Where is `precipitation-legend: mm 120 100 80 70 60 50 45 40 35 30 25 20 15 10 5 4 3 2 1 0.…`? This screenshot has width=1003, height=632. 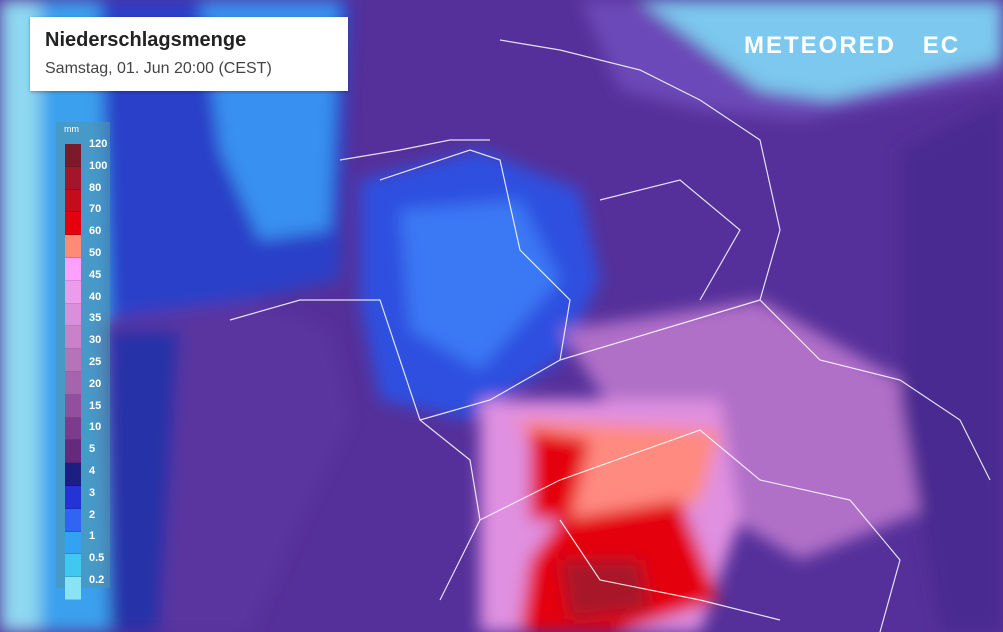
precipitation-legend: mm 120 100 80 70 60 50 45 40 35 30 25 20 15 10 5 4 3 2 1 0.… is located at coordinates (83, 361).